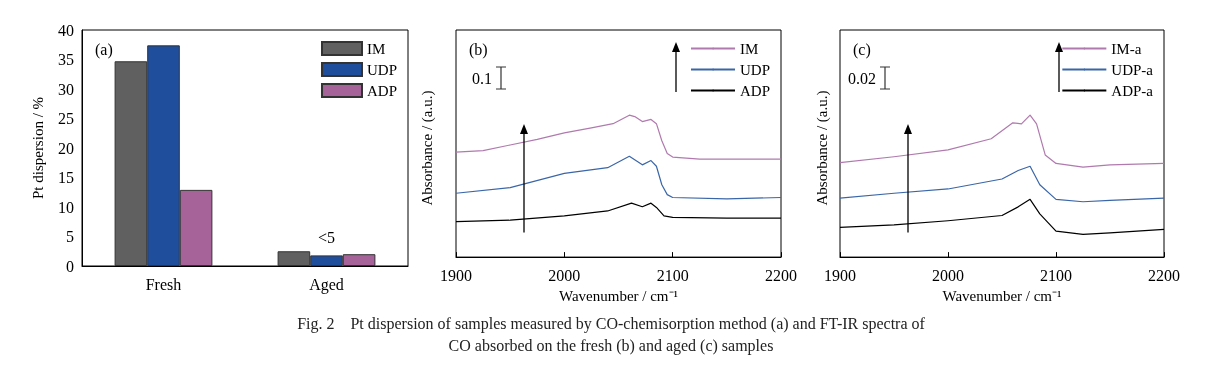 The height and width of the screenshot is (377, 1222). I want to click on chart-title: (c), so click(862, 49).